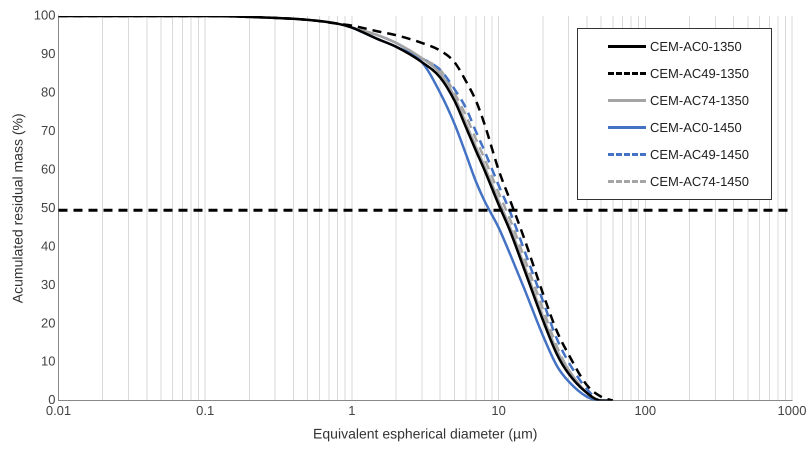 This screenshot has height=451, width=810. Describe the element at coordinates (48, 130) in the screenshot. I see `y-tick-label: 70` at that location.